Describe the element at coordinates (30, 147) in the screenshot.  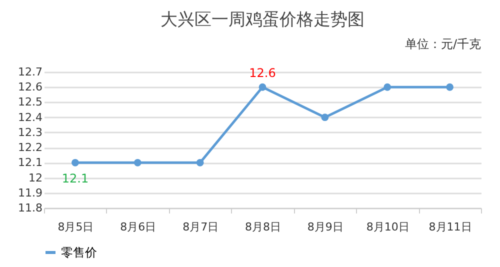
I see `y-tick-label: 12.2` at that location.